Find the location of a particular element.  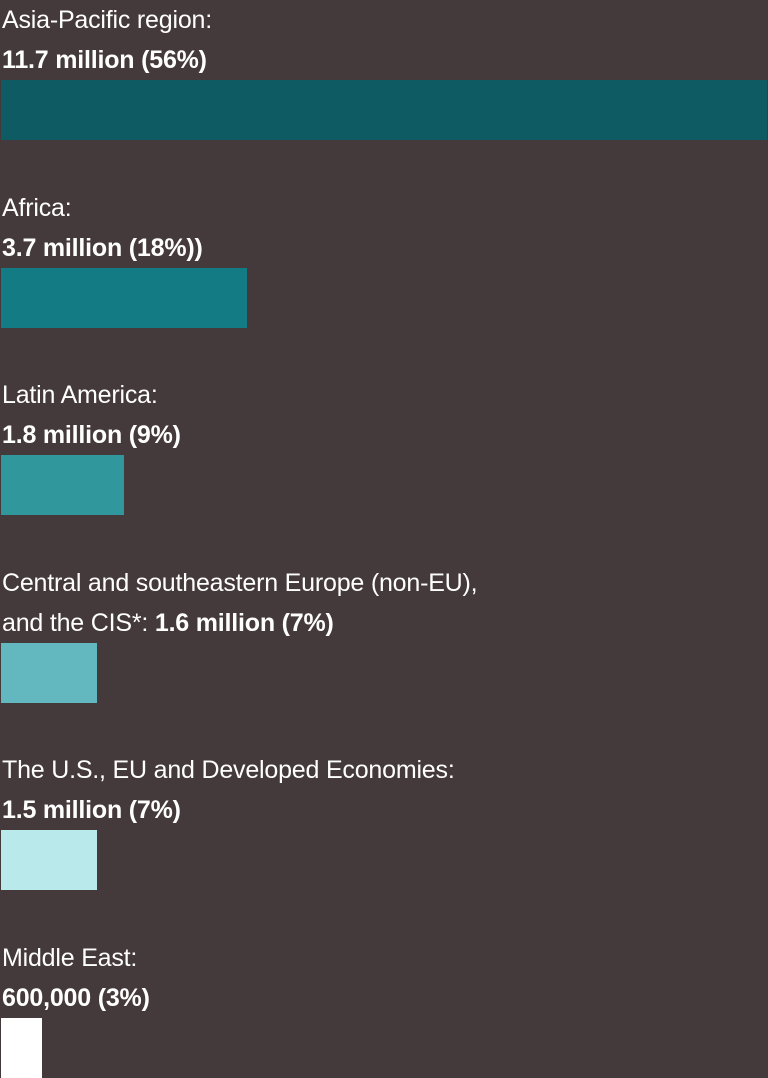

region-name: Latin America: is located at coordinates (80, 395).